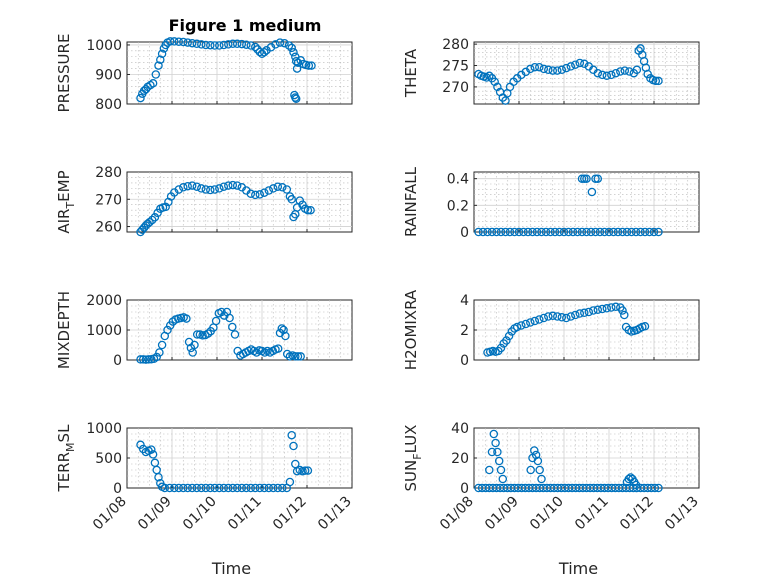 This screenshot has height=583, width=778. I want to click on x-tick-label: 01/11, so click(592, 514).